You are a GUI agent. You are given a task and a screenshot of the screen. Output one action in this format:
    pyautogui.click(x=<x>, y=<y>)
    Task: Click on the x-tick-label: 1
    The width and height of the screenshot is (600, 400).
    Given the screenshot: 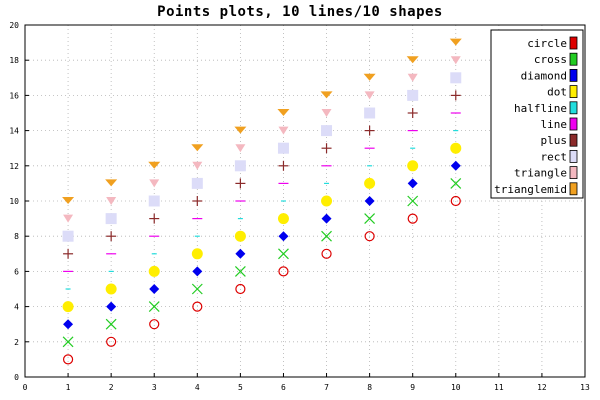 What is the action you would take?
    pyautogui.click(x=68, y=387)
    